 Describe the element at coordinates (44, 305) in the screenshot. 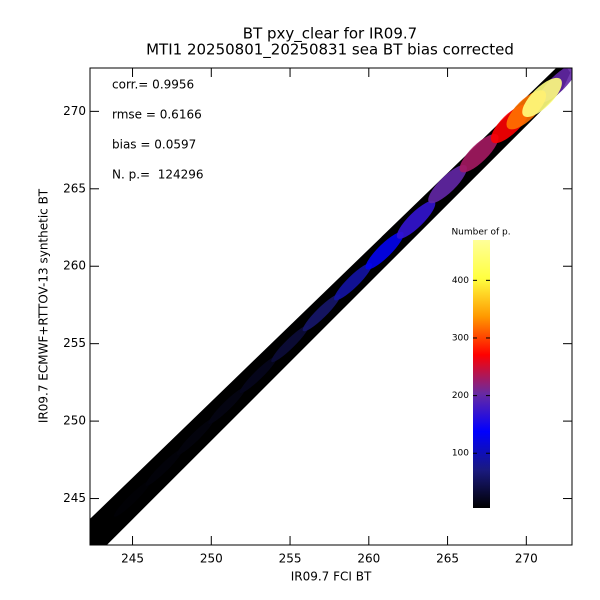

I see `y-axis-label: IR09.7 ECMWF+RTTOV-13 synthetic BT` at that location.